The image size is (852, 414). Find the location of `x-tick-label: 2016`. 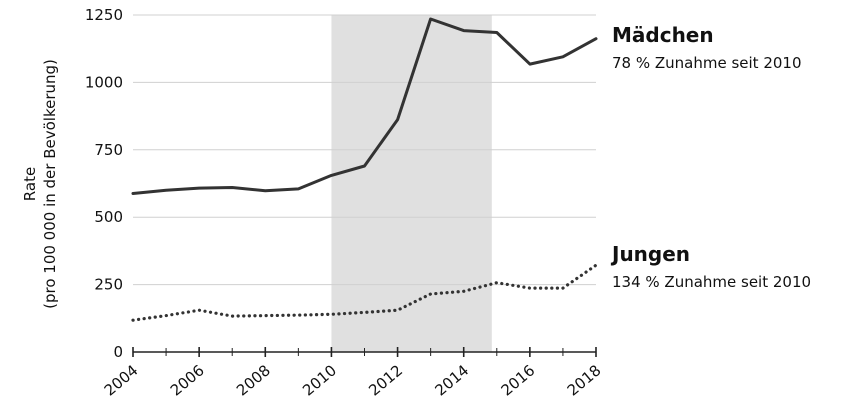

x-tick-label: 2016 is located at coordinates (518, 380).